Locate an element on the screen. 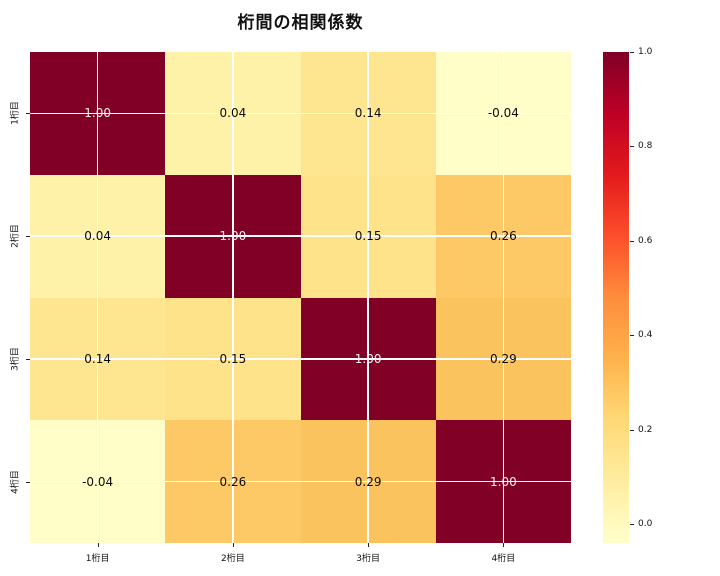 The image size is (720, 576). colorbar-tick-label: 0.8 is located at coordinates (645, 146).